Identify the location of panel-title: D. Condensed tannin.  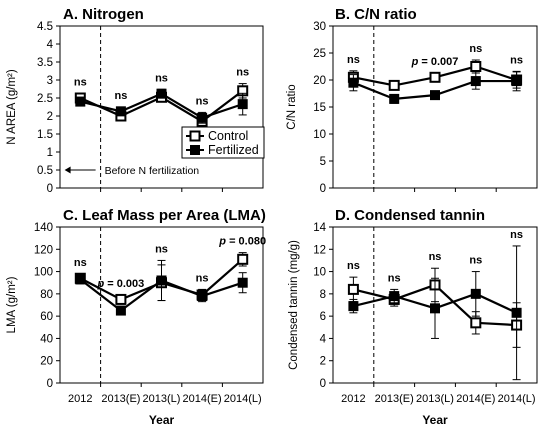
(410, 215).